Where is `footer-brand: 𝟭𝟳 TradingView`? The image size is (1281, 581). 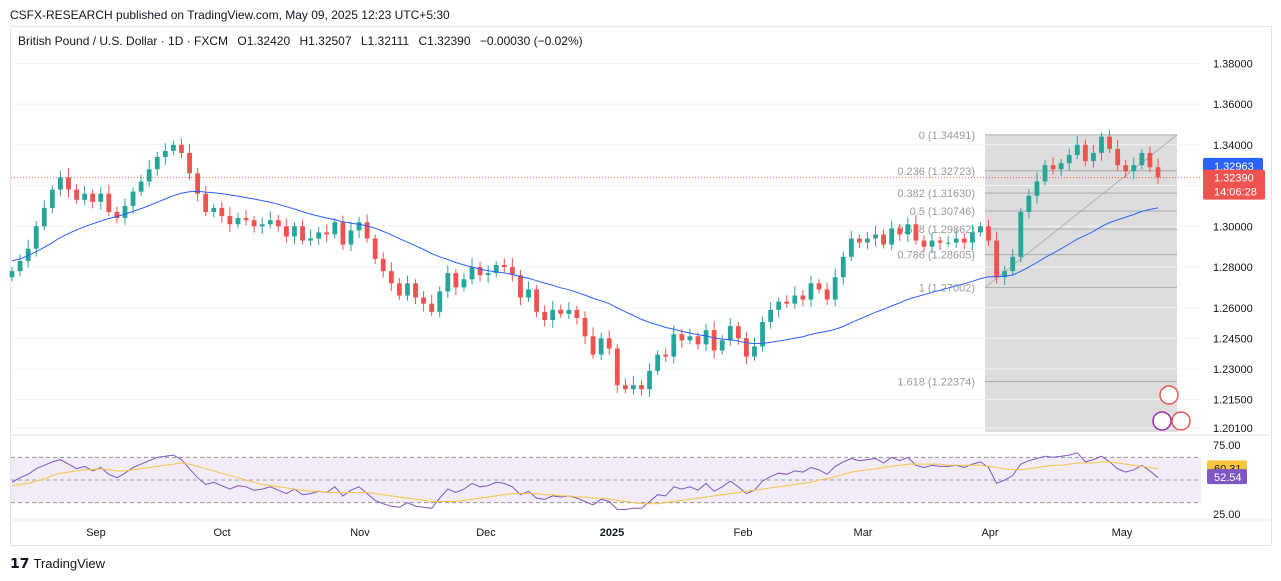
footer-brand: 𝟭𝟳 TradingView is located at coordinates (57, 563).